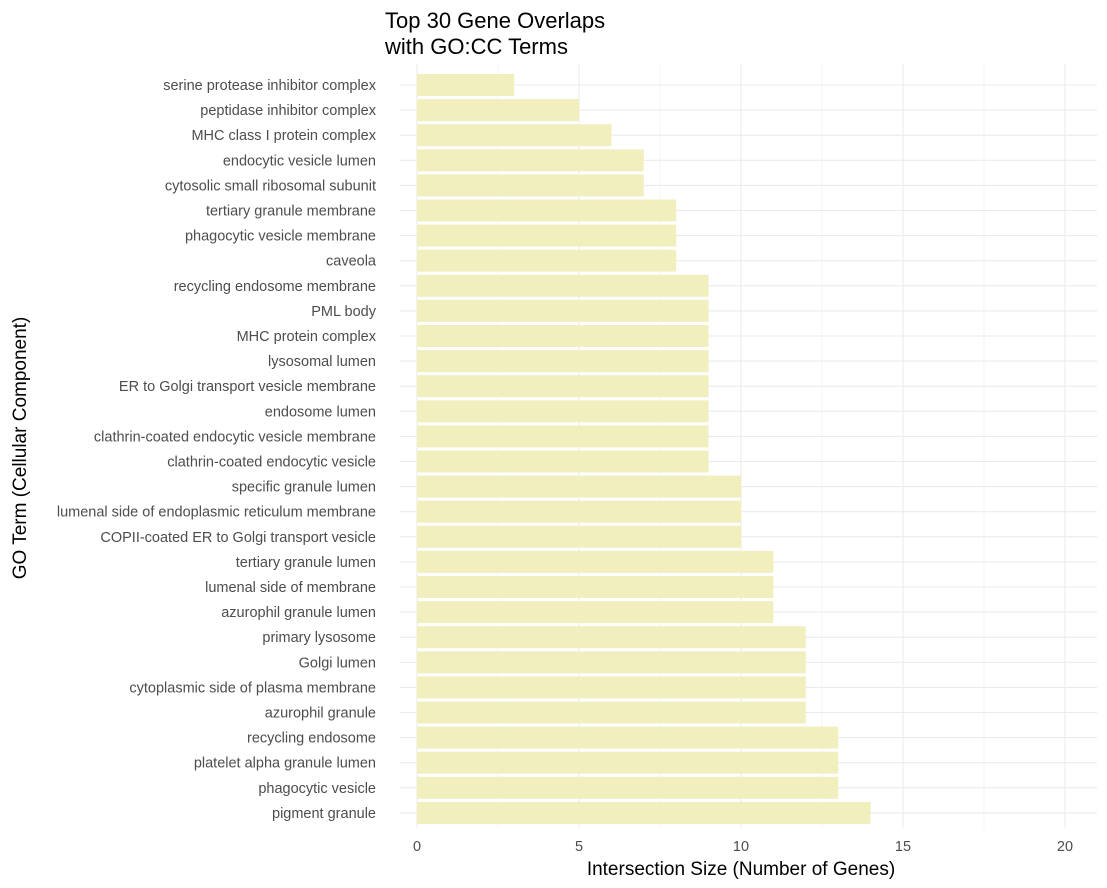  What do you see at coordinates (324, 814) in the screenshot?
I see `category-label: pigment granule` at bounding box center [324, 814].